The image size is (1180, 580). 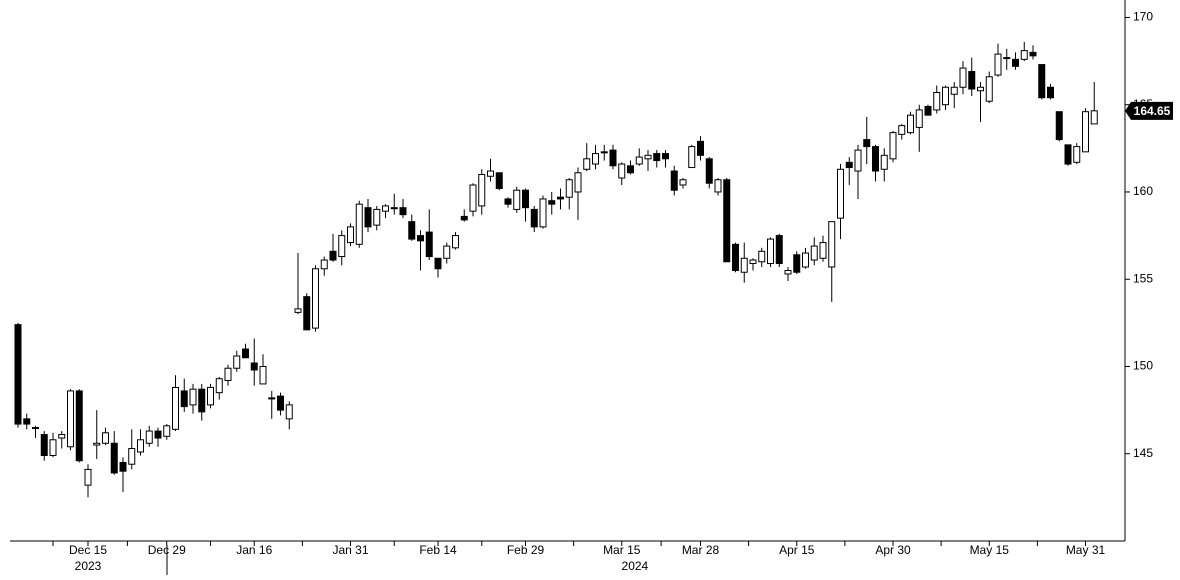 I want to click on y-tick-label: 155, so click(x=1143, y=278).